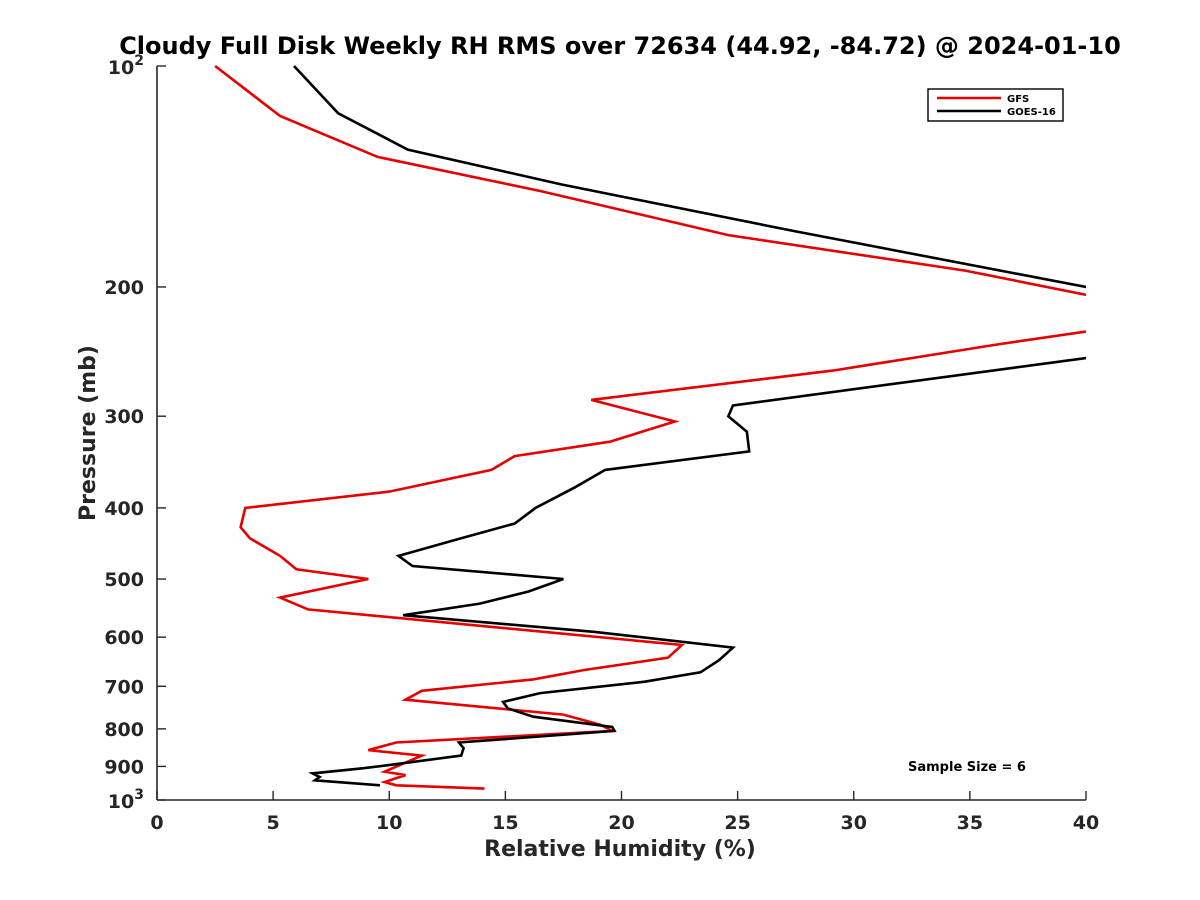 The height and width of the screenshot is (900, 1200). What do you see at coordinates (126, 800) in the screenshot?
I see `y-tick-label: 10³` at bounding box center [126, 800].